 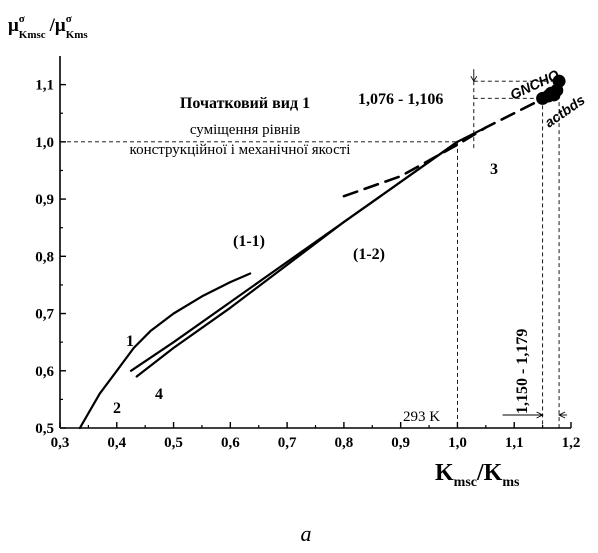 I want to click on y-tick-label-3: 0,8, so click(x=44, y=257).